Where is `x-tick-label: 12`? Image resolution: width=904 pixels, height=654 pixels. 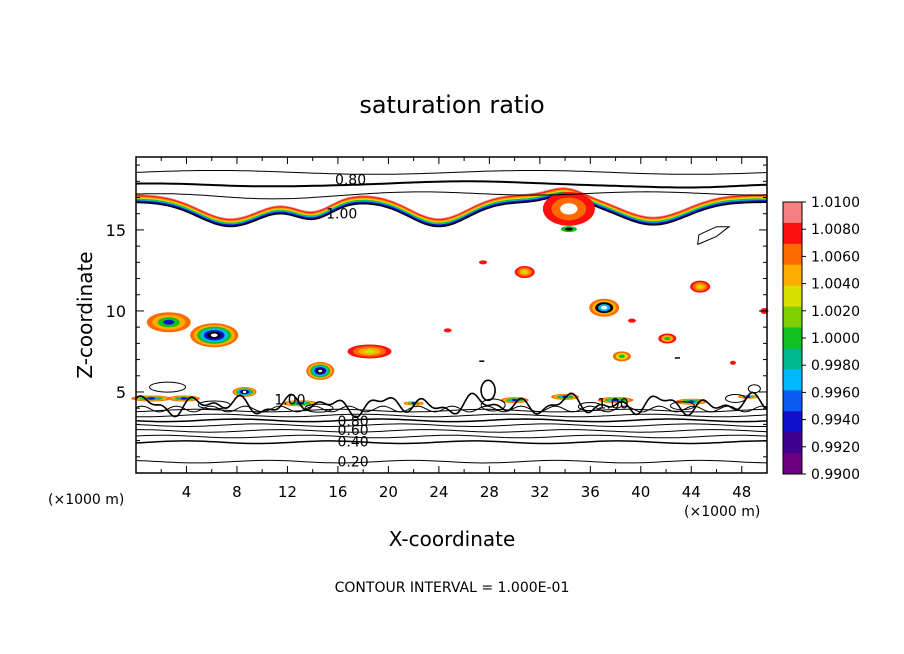 x-tick-label: 12 is located at coordinates (287, 492).